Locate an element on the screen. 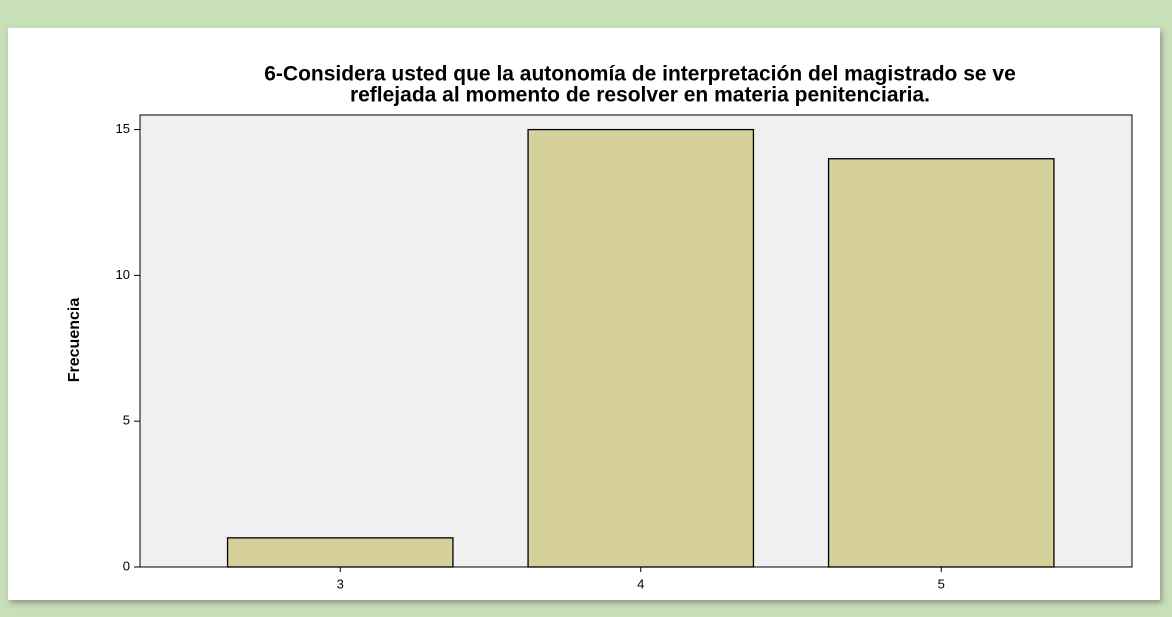  y-tick-label: 10 is located at coordinates (123, 274).